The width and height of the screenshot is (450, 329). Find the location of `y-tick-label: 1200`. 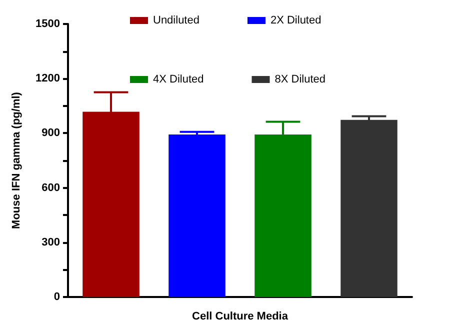

y-tick-label: 1200 is located at coordinates (48, 78).